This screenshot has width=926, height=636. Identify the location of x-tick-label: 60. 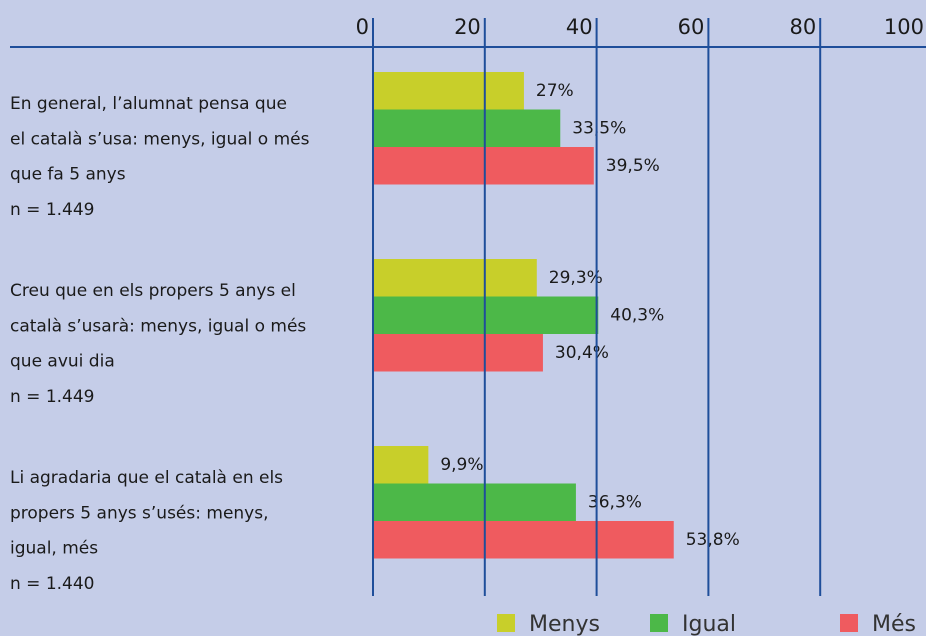
(691, 27).